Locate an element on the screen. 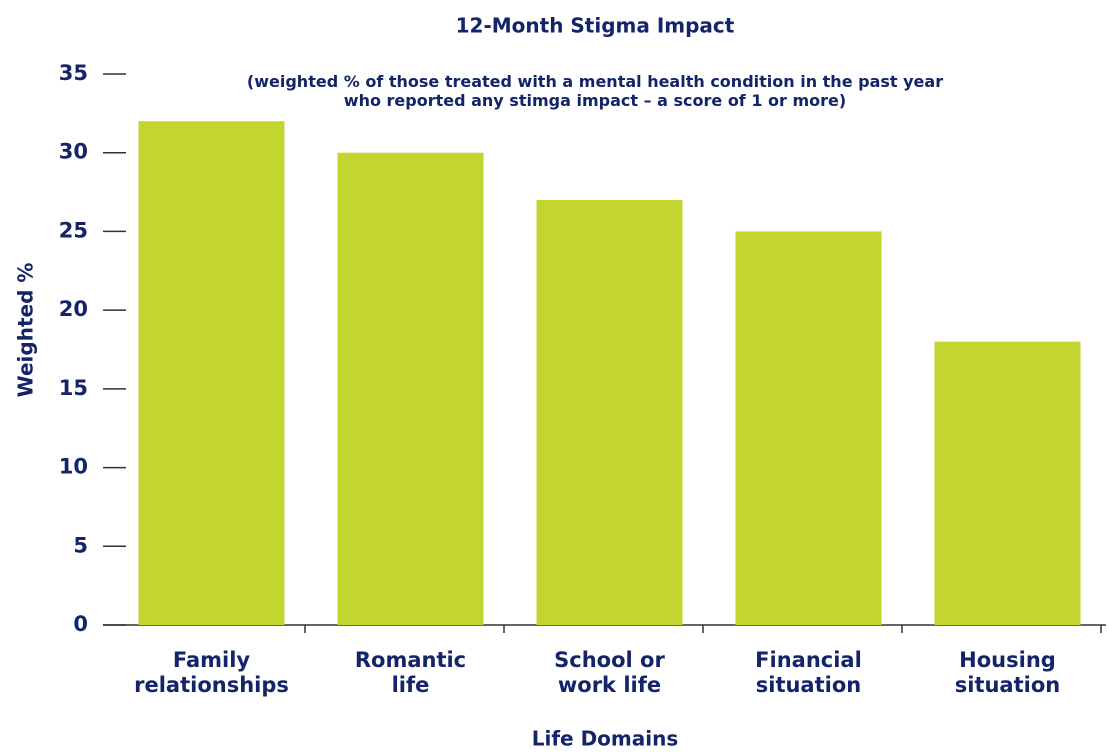  y-tick-label: 0 is located at coordinates (80, 624).